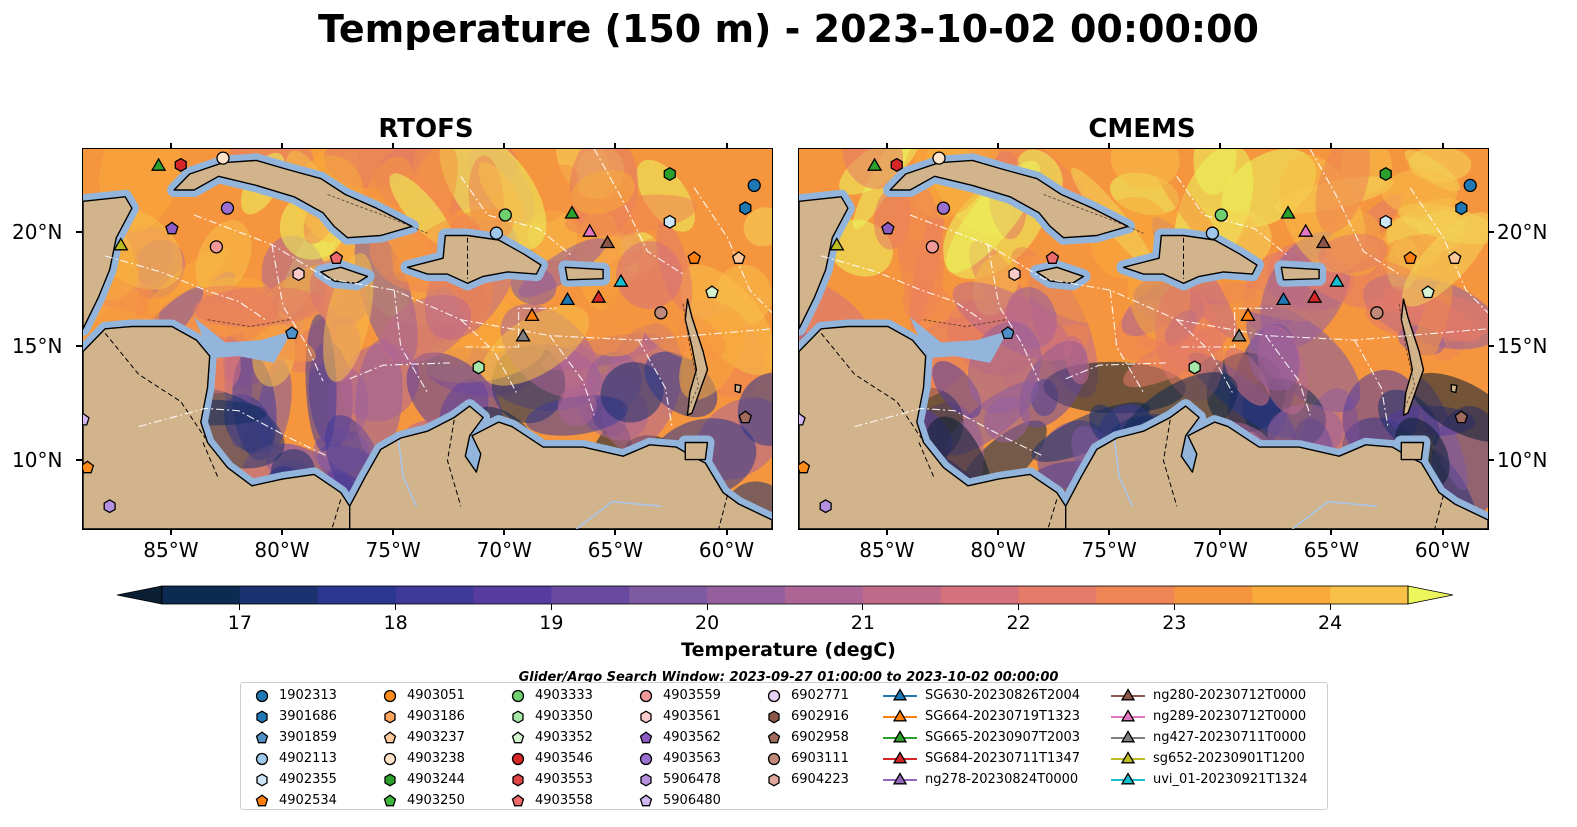  I want to click on legend-label: 4903562, so click(692, 737).